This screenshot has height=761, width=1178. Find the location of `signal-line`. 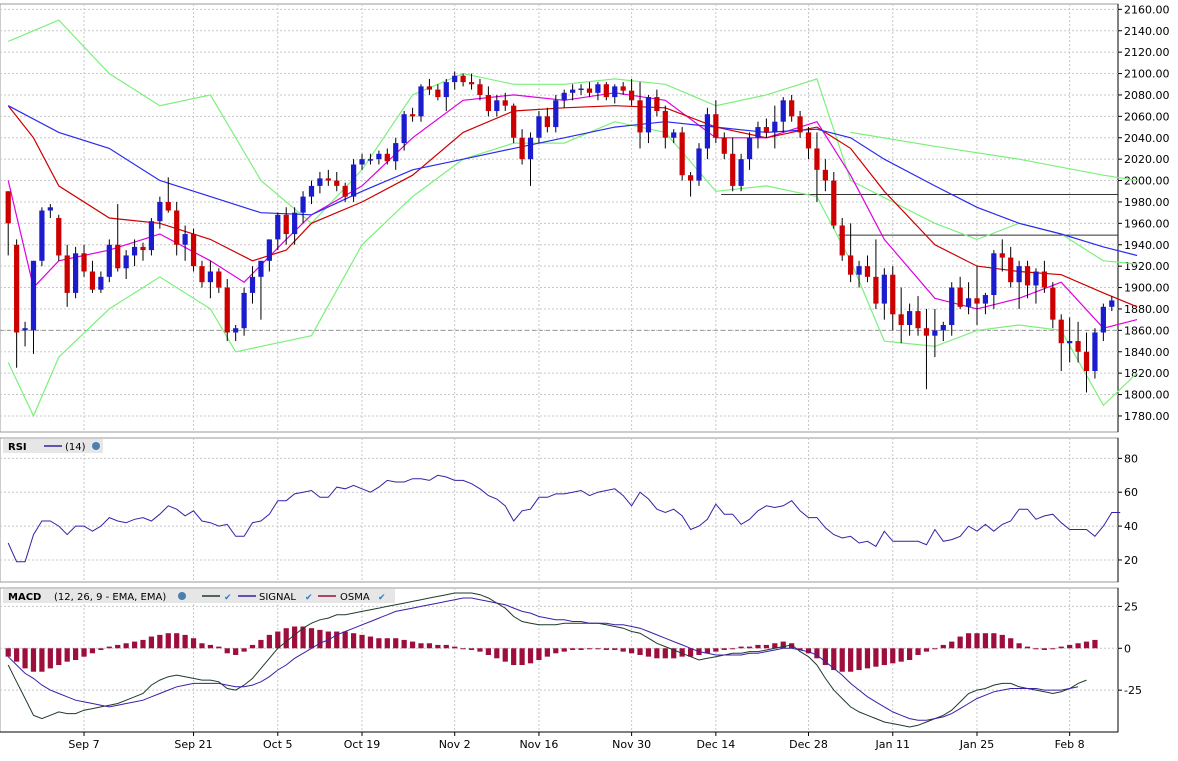

signal-line is located at coordinates (543, 659).